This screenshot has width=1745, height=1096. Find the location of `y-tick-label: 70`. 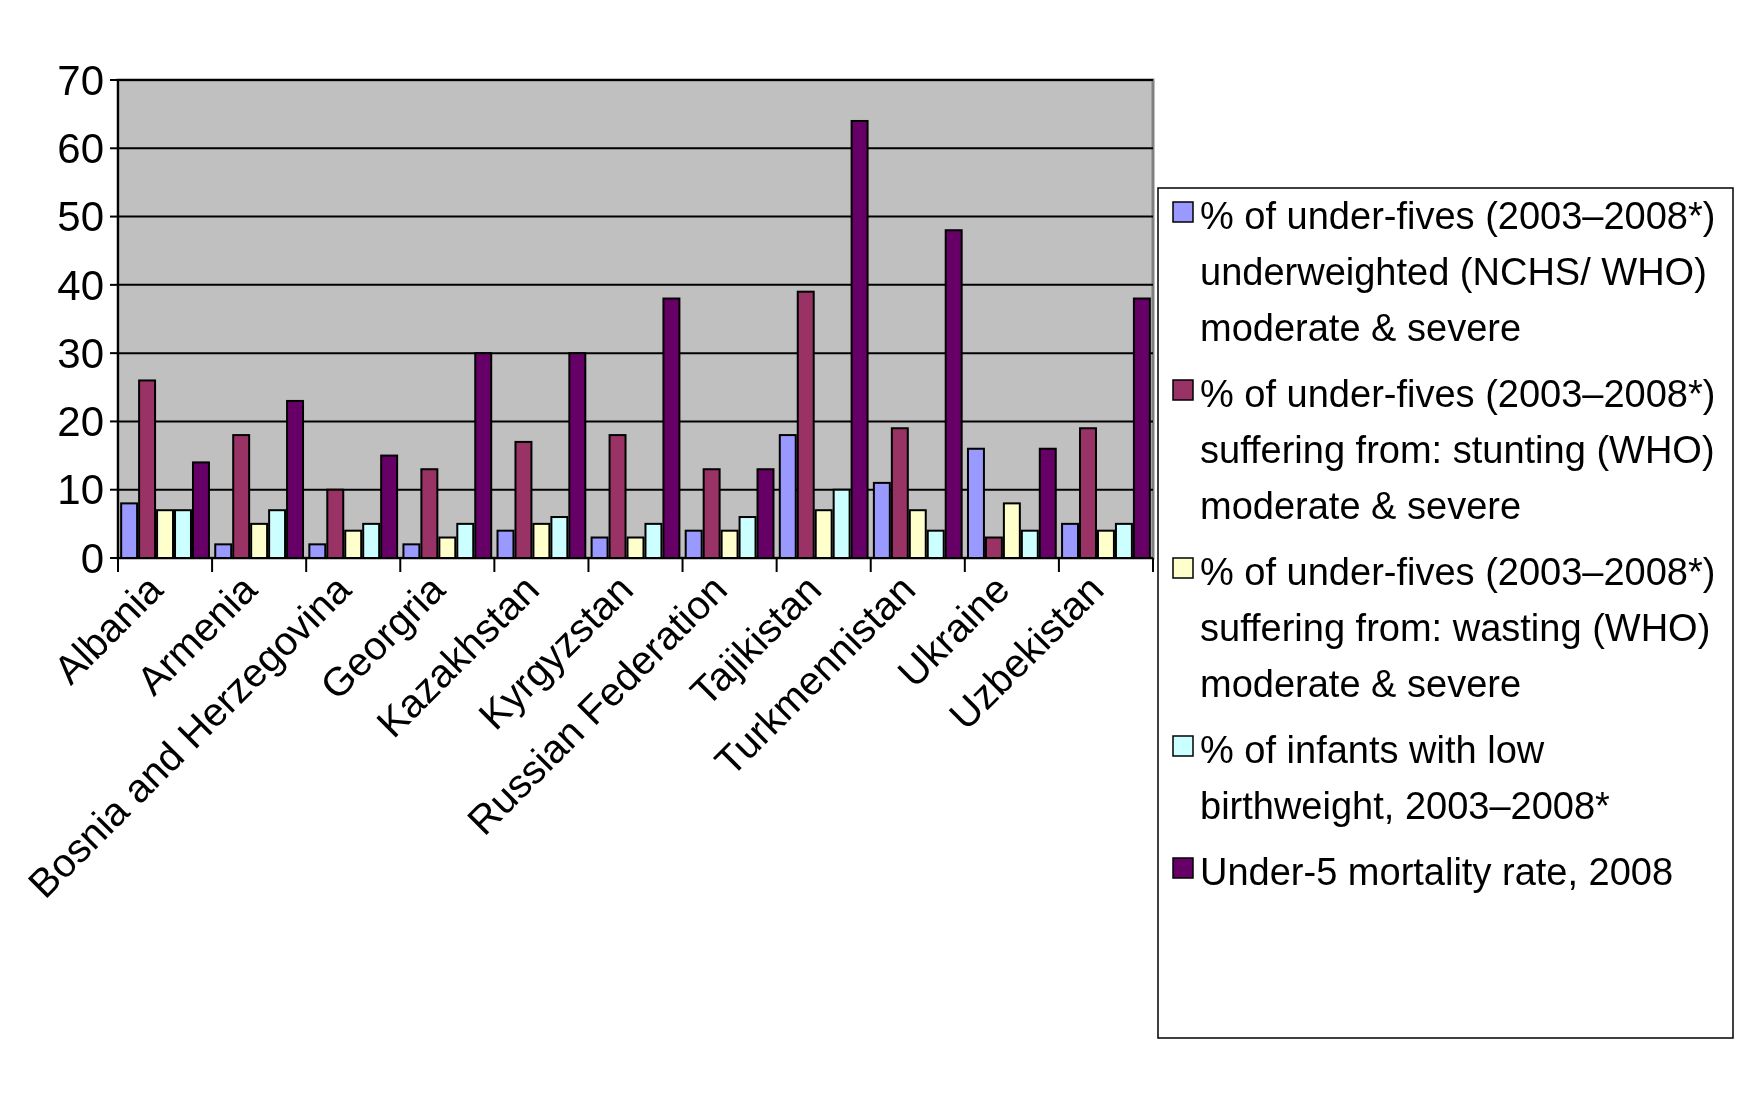

y-tick-label: 70 is located at coordinates (80, 80).